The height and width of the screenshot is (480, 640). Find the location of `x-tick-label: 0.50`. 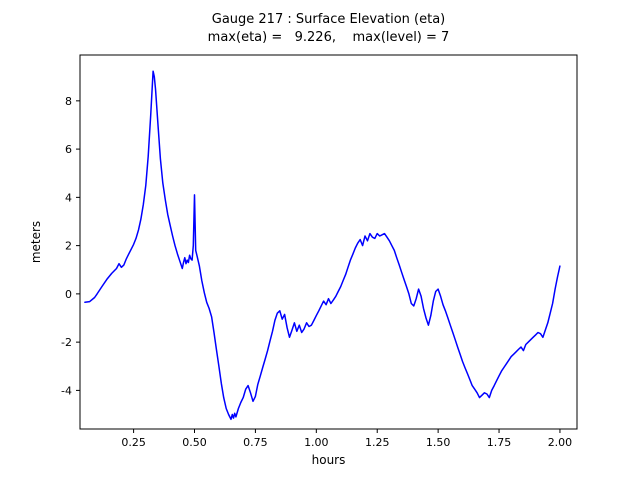

x-tick-label: 0.50 is located at coordinates (194, 442).